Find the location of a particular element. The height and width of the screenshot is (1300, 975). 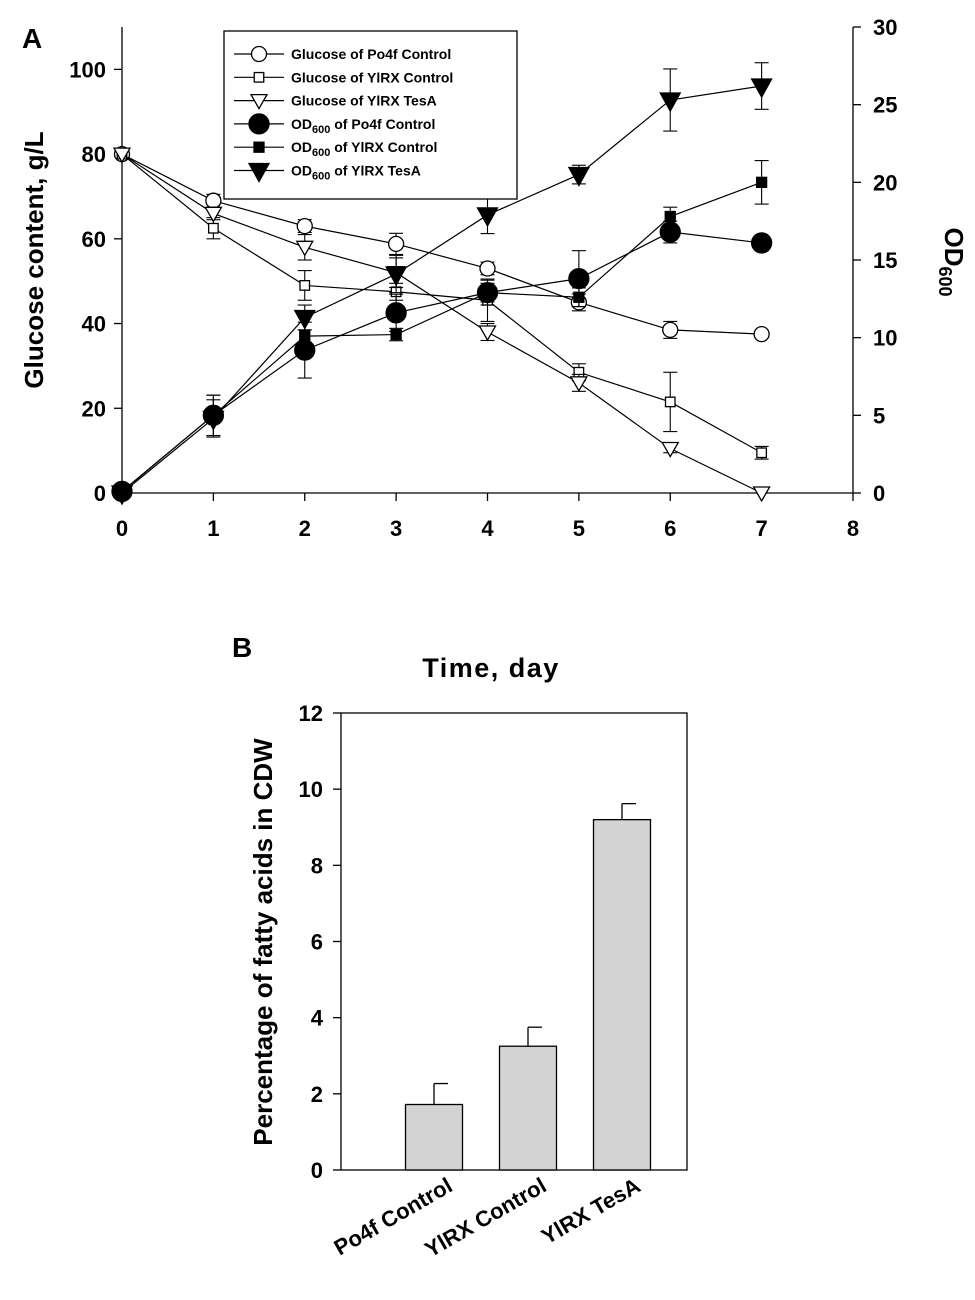

y2-tick-label: 10 is located at coordinates (885, 338).